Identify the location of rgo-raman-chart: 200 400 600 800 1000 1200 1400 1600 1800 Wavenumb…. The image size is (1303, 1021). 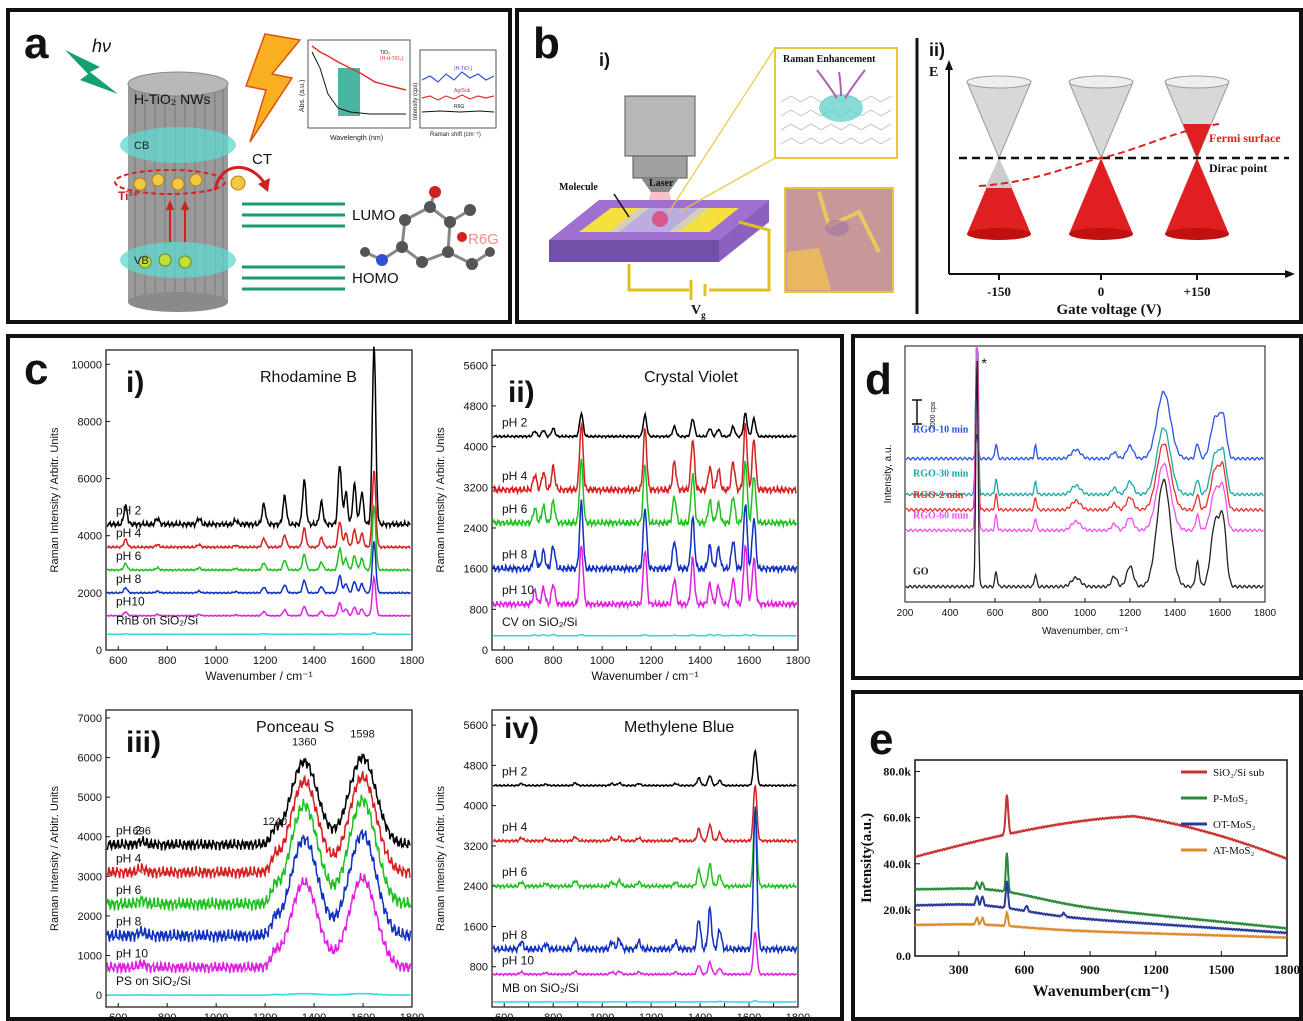
(1080, 491).